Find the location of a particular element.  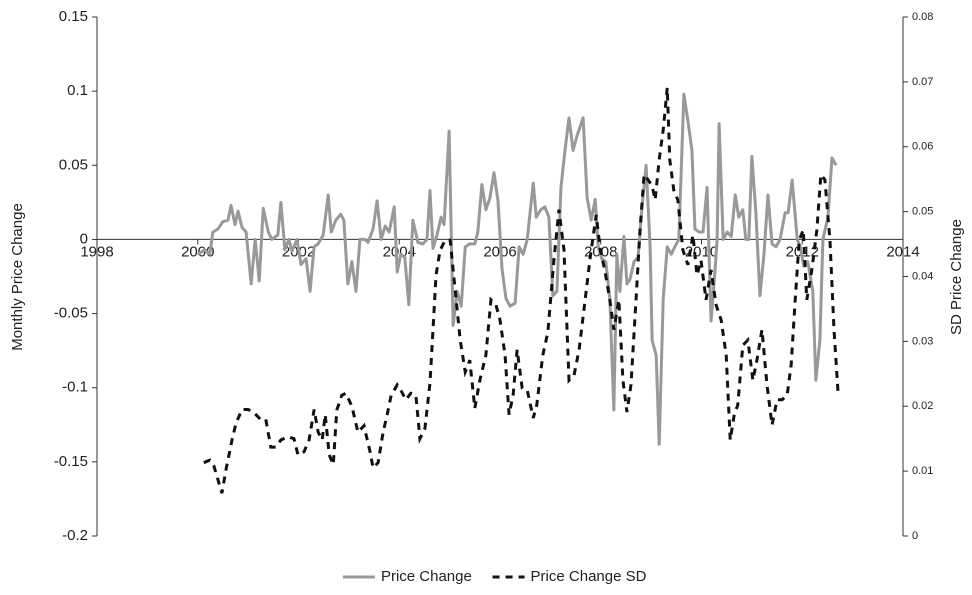

x-tick-label: 1998 is located at coordinates (96, 251).